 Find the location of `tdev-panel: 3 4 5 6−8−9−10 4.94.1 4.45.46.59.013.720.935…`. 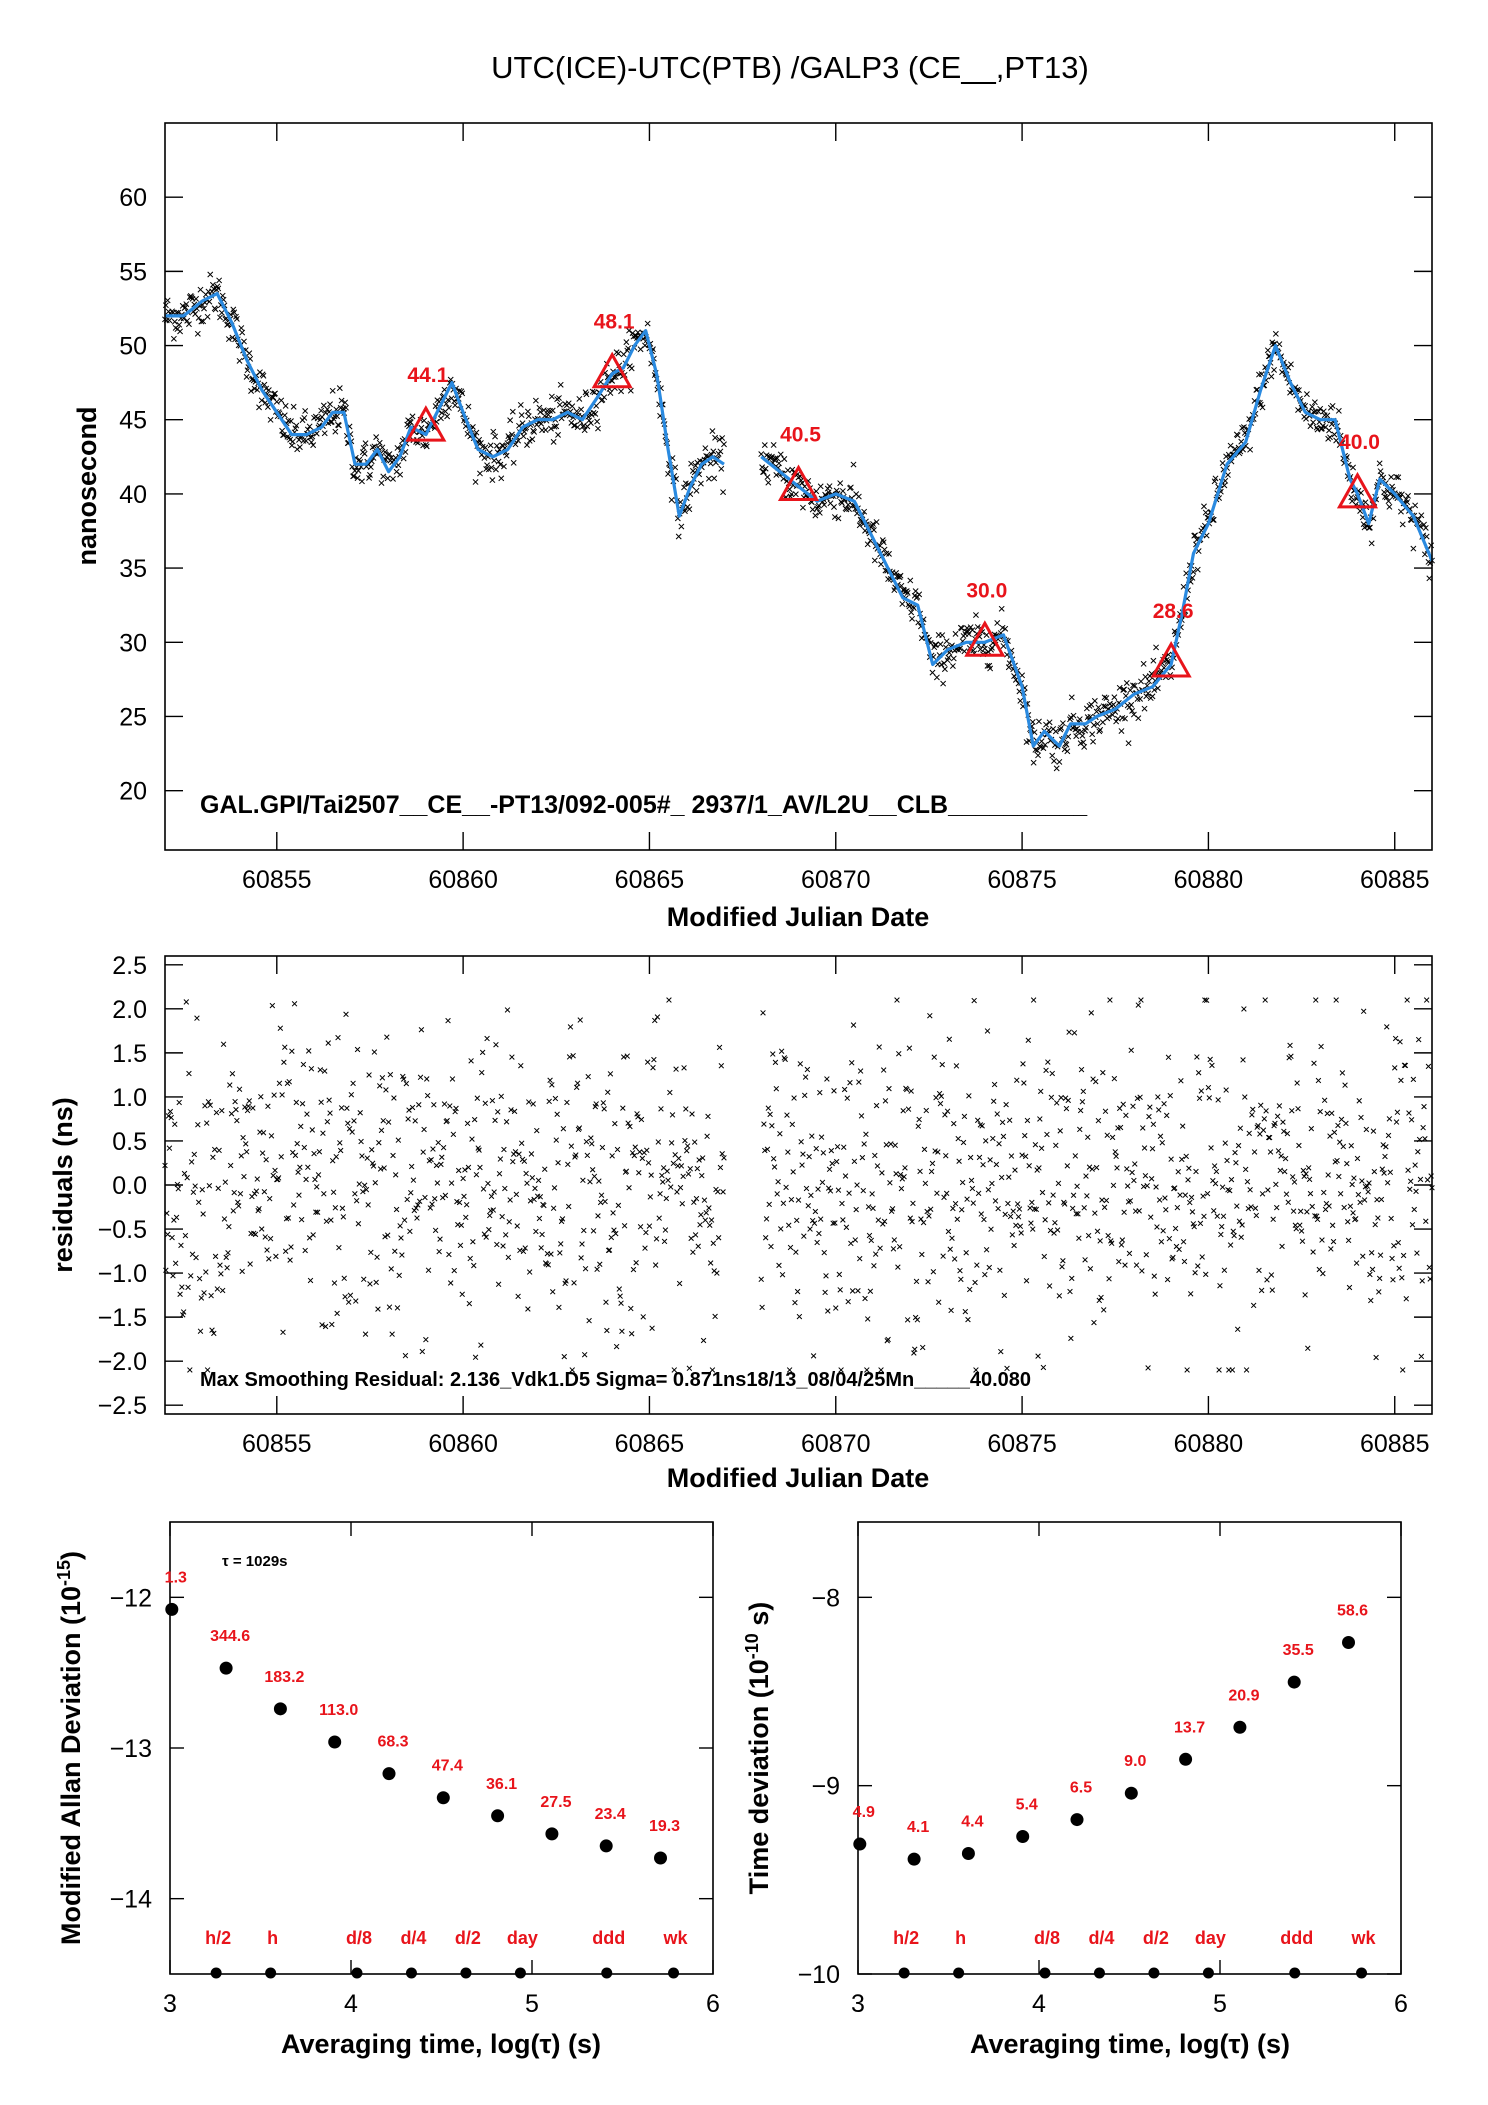

tdev-panel: 3 4 5 6−8−9−10 4.94.1 4.45.46.59.013.720.935… is located at coordinates (1075, 1790).